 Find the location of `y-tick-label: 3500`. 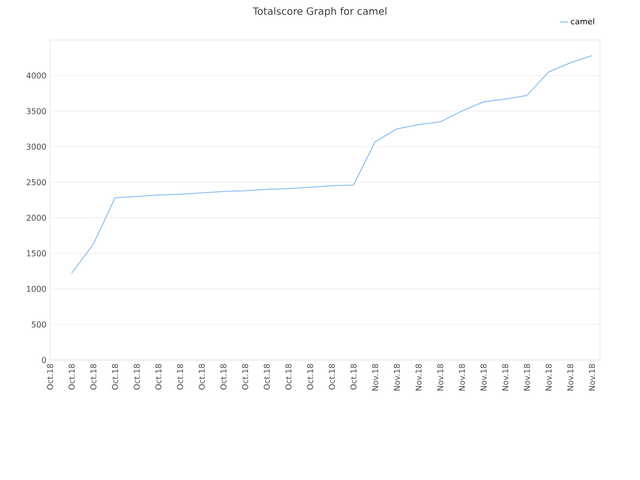

y-tick-label: 3500 is located at coordinates (36, 111).